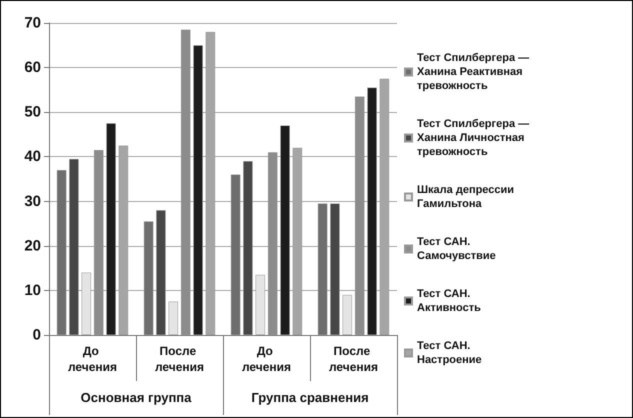 The image size is (633, 418). I want to click on legend-label: Тест Спилбергера — Ханина Реактивная тревожность, so click(474, 72).